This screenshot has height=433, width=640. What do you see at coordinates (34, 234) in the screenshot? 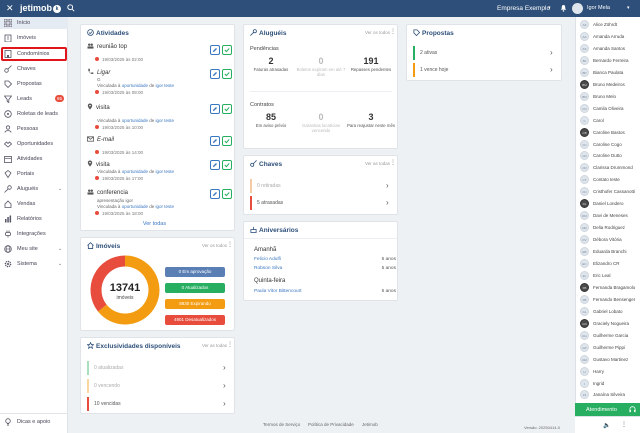
I see `sidebar-item-integracoes: Integrações` at bounding box center [34, 234].